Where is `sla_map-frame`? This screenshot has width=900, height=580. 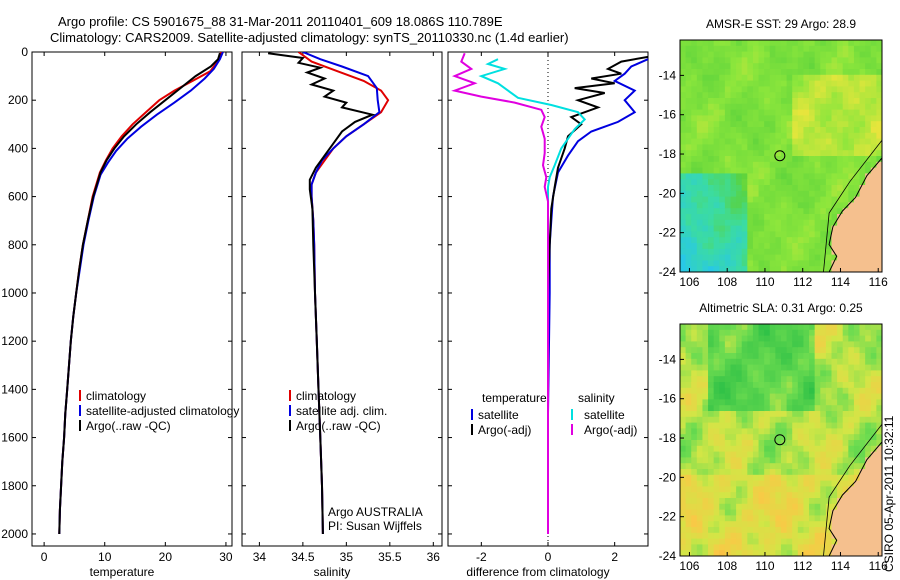 sla_map-frame is located at coordinates (781, 440).